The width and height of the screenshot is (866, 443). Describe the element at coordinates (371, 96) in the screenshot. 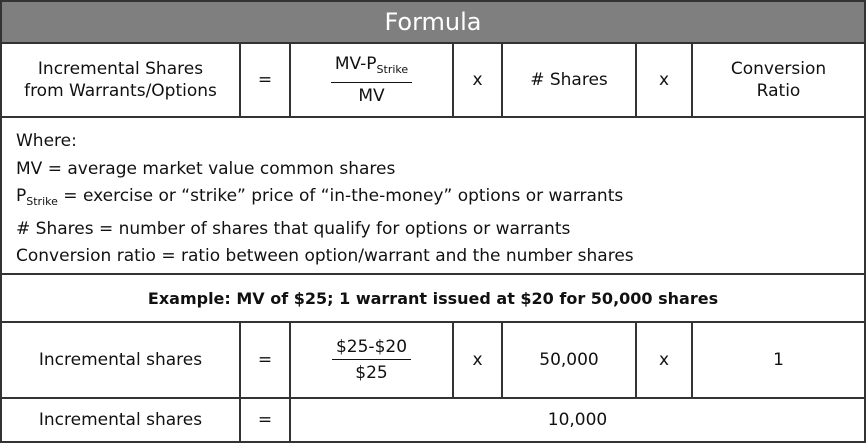

I see `formula-denominator: MV` at that location.